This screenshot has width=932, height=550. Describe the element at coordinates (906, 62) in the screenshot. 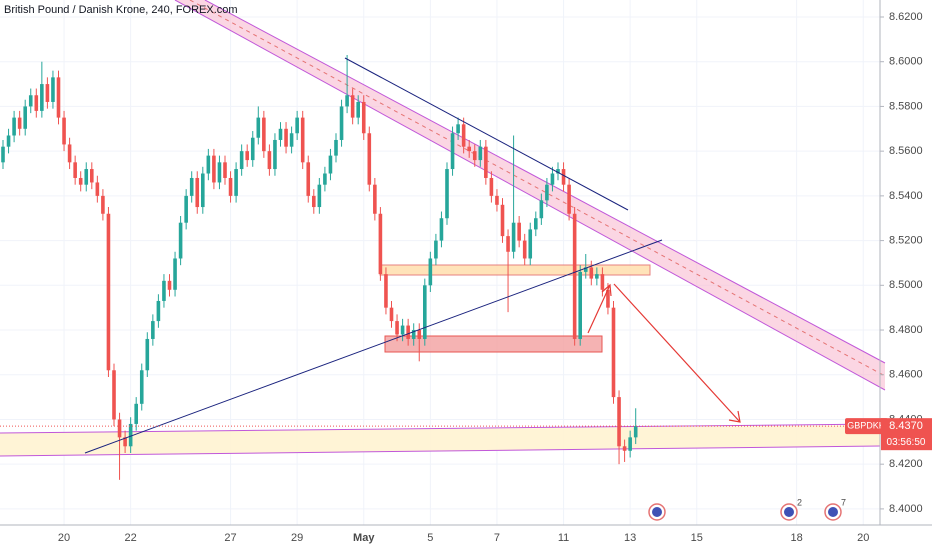

I see `y-tick-label: 8.6000` at that location.